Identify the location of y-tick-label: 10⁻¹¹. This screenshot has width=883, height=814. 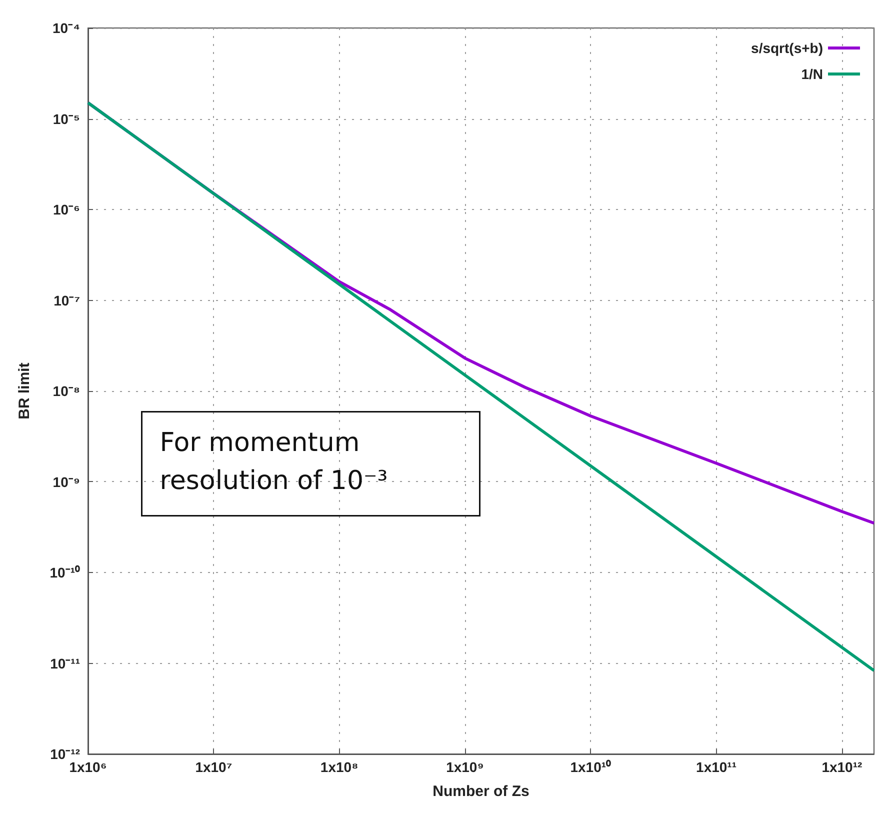
(65, 663).